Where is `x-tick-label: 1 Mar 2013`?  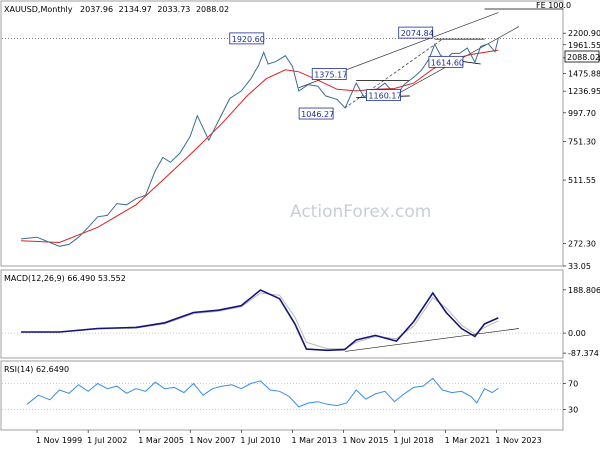
x-tick-label: 1 Mar 2013 is located at coordinates (314, 440).